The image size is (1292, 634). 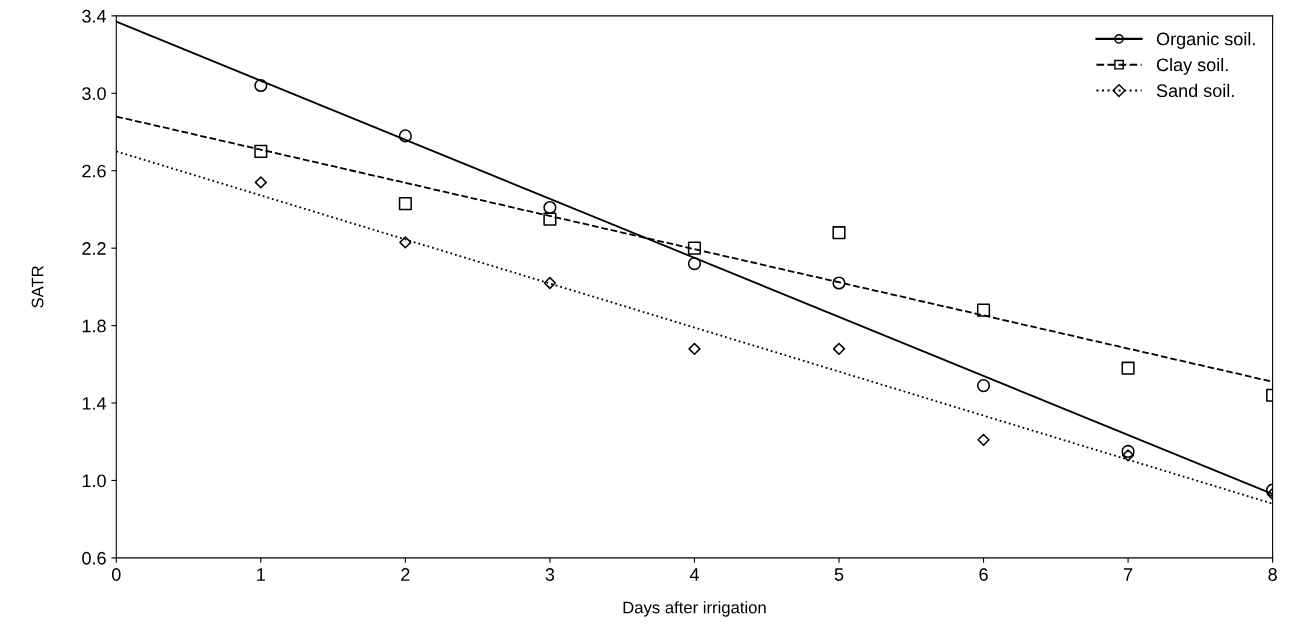 I want to click on y-tick-label: 1.4, so click(x=94, y=403).